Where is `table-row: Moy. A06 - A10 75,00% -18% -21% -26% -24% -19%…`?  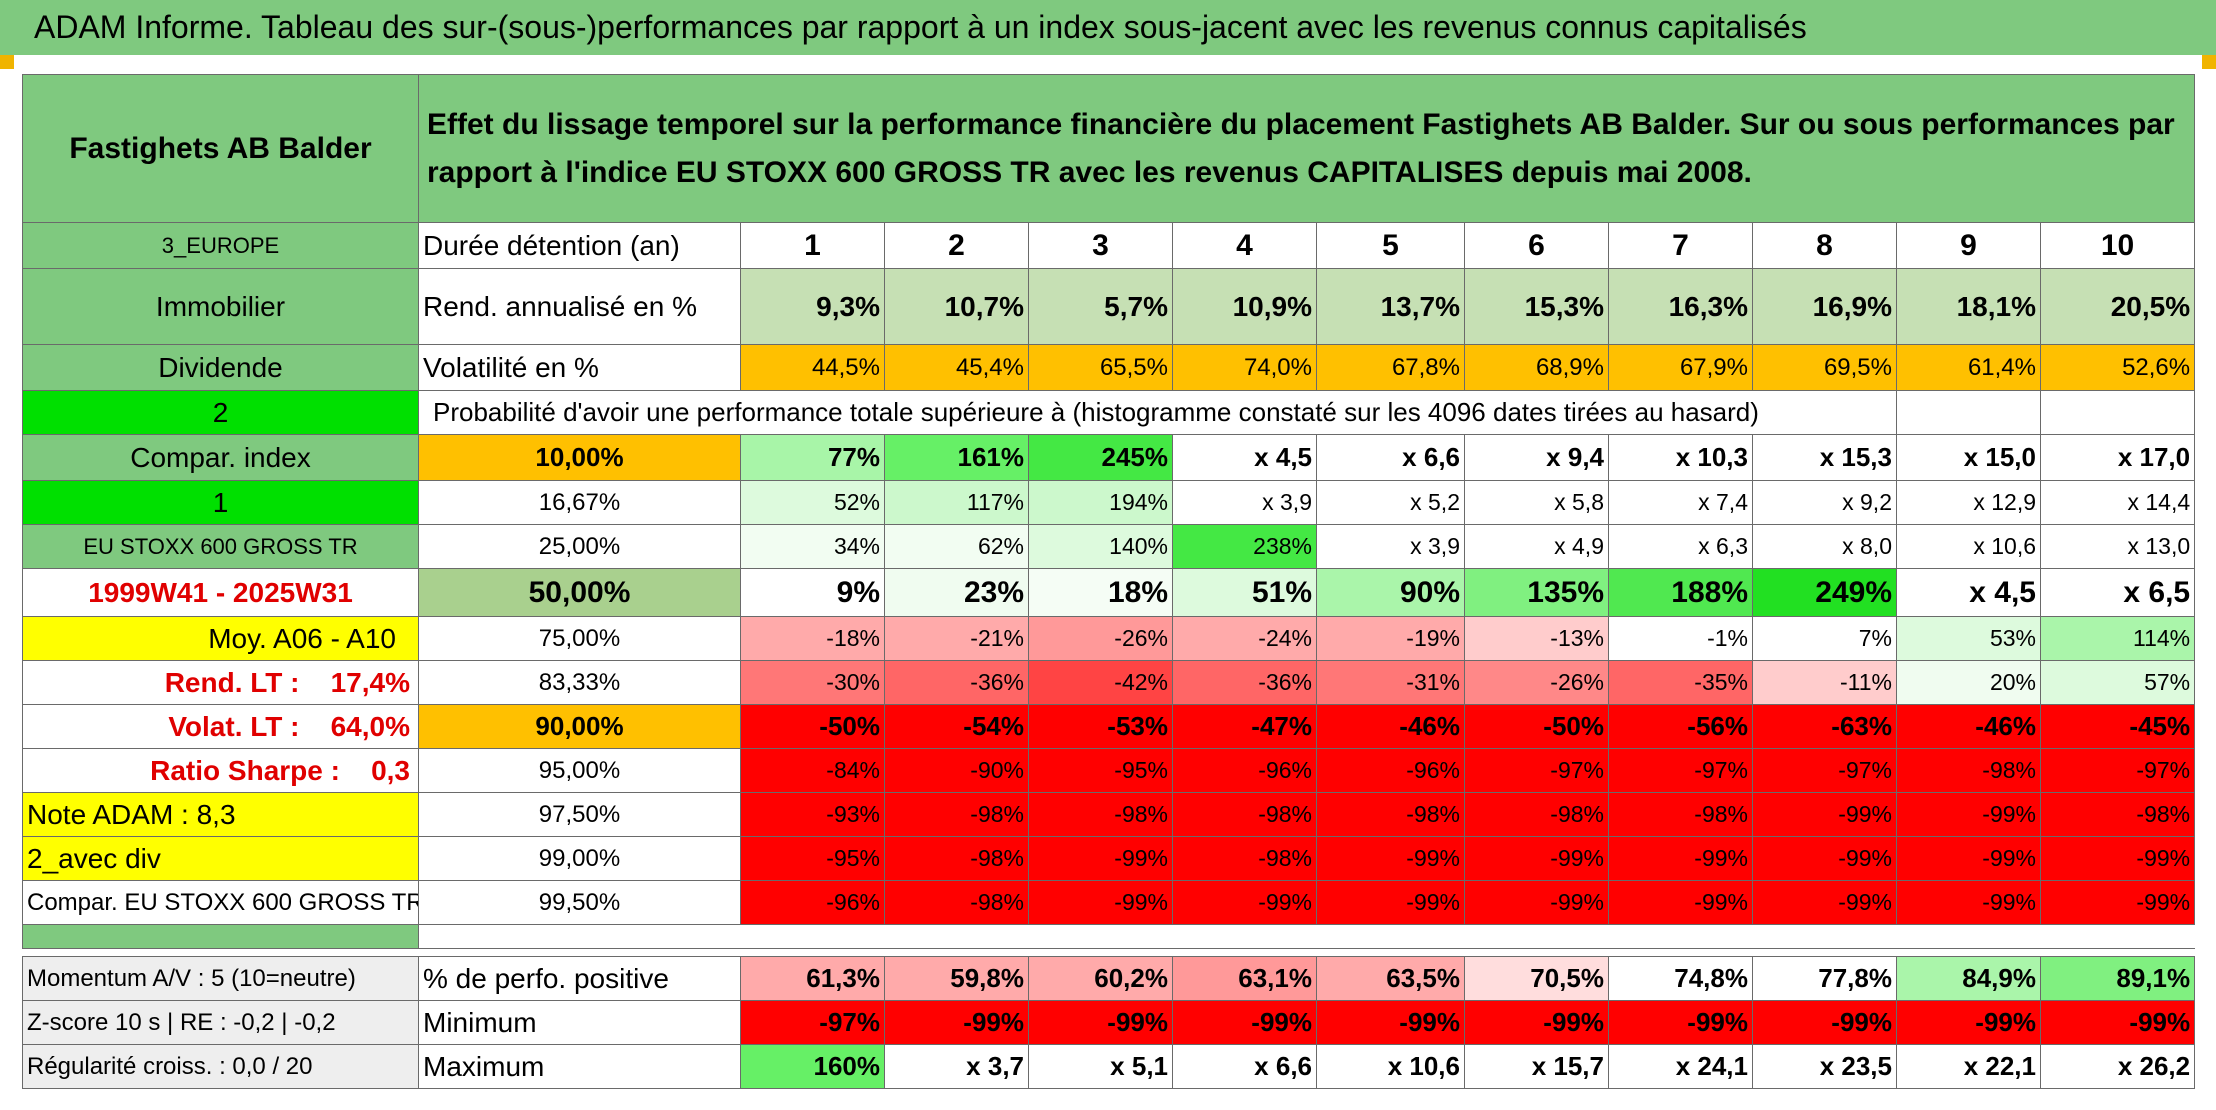 table-row: Moy. A06 - A10 75,00% -18% -21% -26% -24% -19%… is located at coordinates (1109, 638).